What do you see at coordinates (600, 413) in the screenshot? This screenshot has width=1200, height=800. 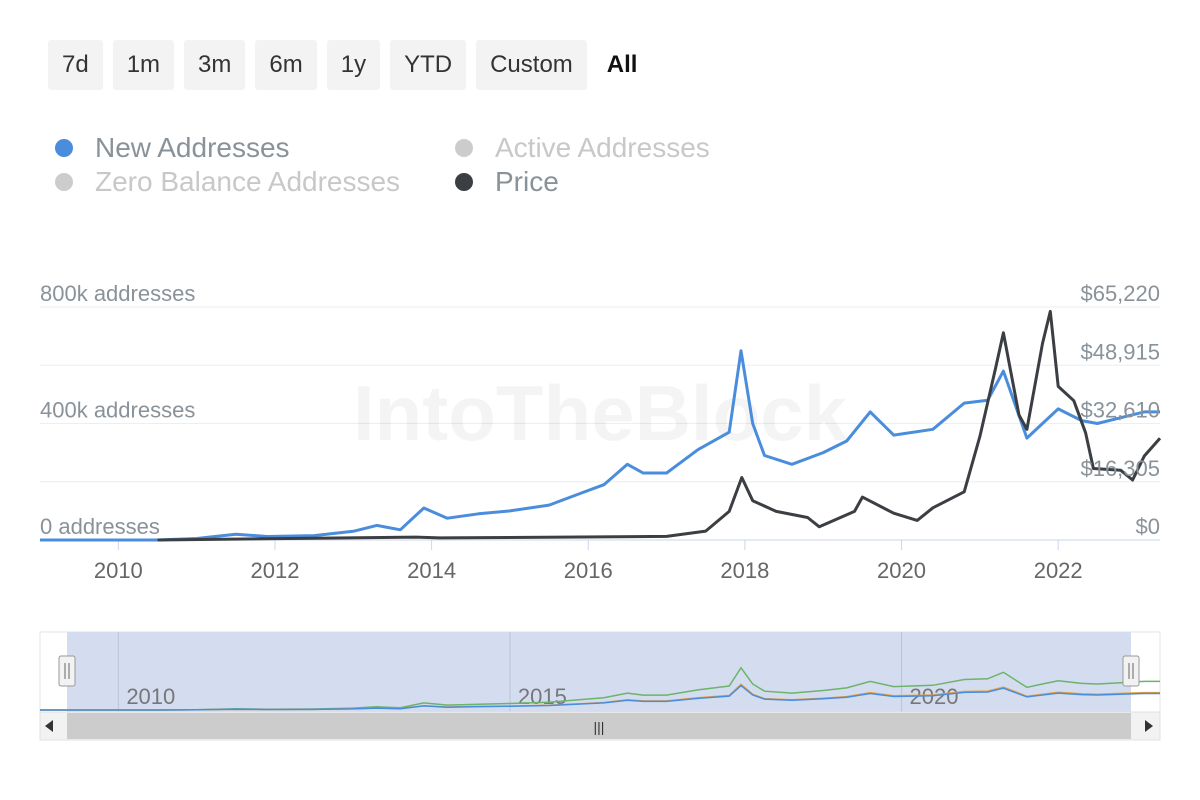 I see `watermark: IntoTheBlock` at bounding box center [600, 413].